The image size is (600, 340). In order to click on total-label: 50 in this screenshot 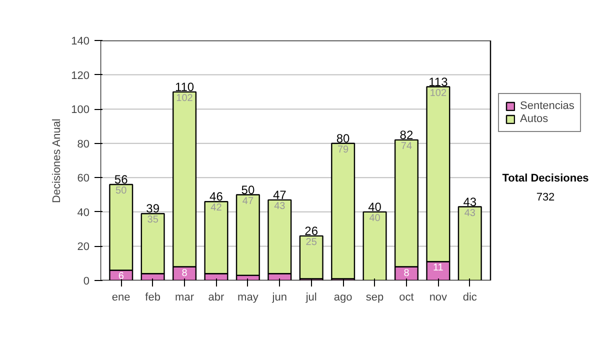, I will do `click(248, 189)`.